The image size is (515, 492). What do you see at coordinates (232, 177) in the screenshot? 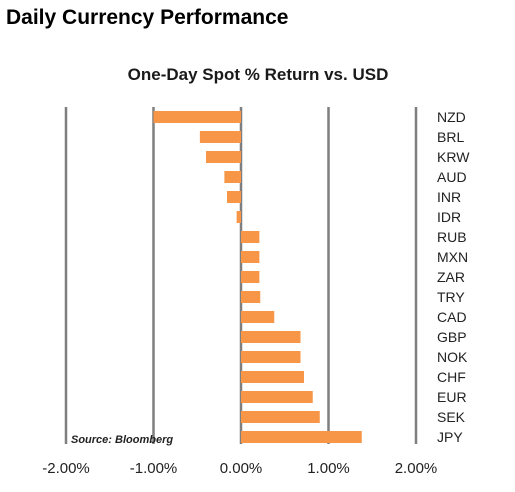
I see `bar-aud` at bounding box center [232, 177].